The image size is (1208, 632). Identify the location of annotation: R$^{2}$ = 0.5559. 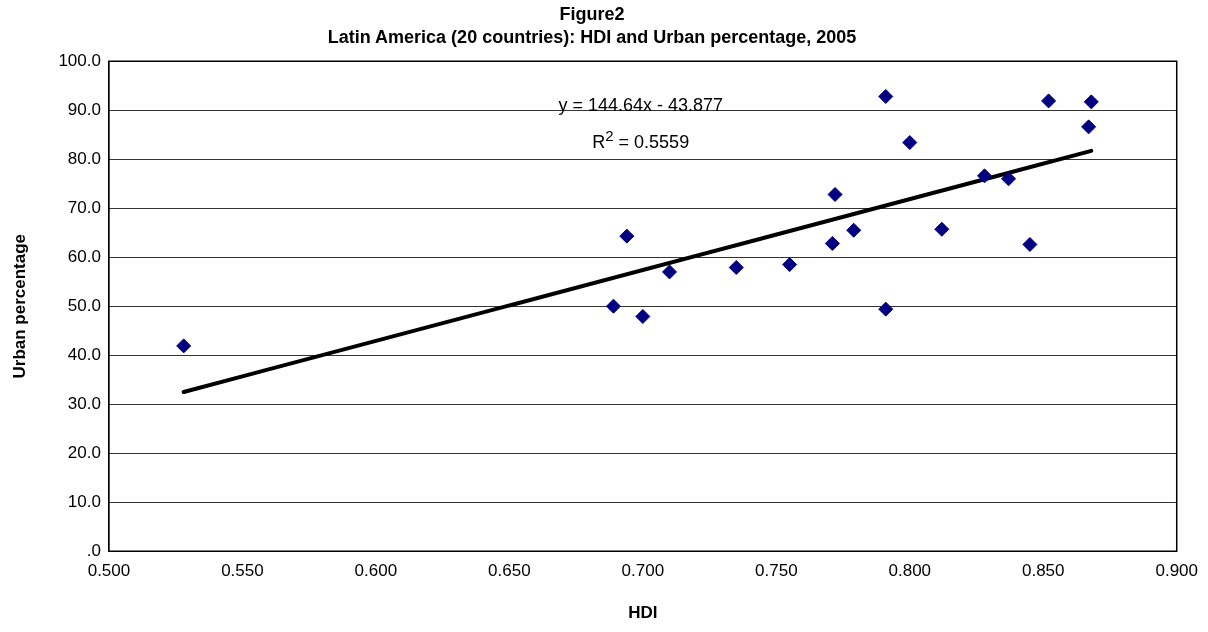
(641, 140).